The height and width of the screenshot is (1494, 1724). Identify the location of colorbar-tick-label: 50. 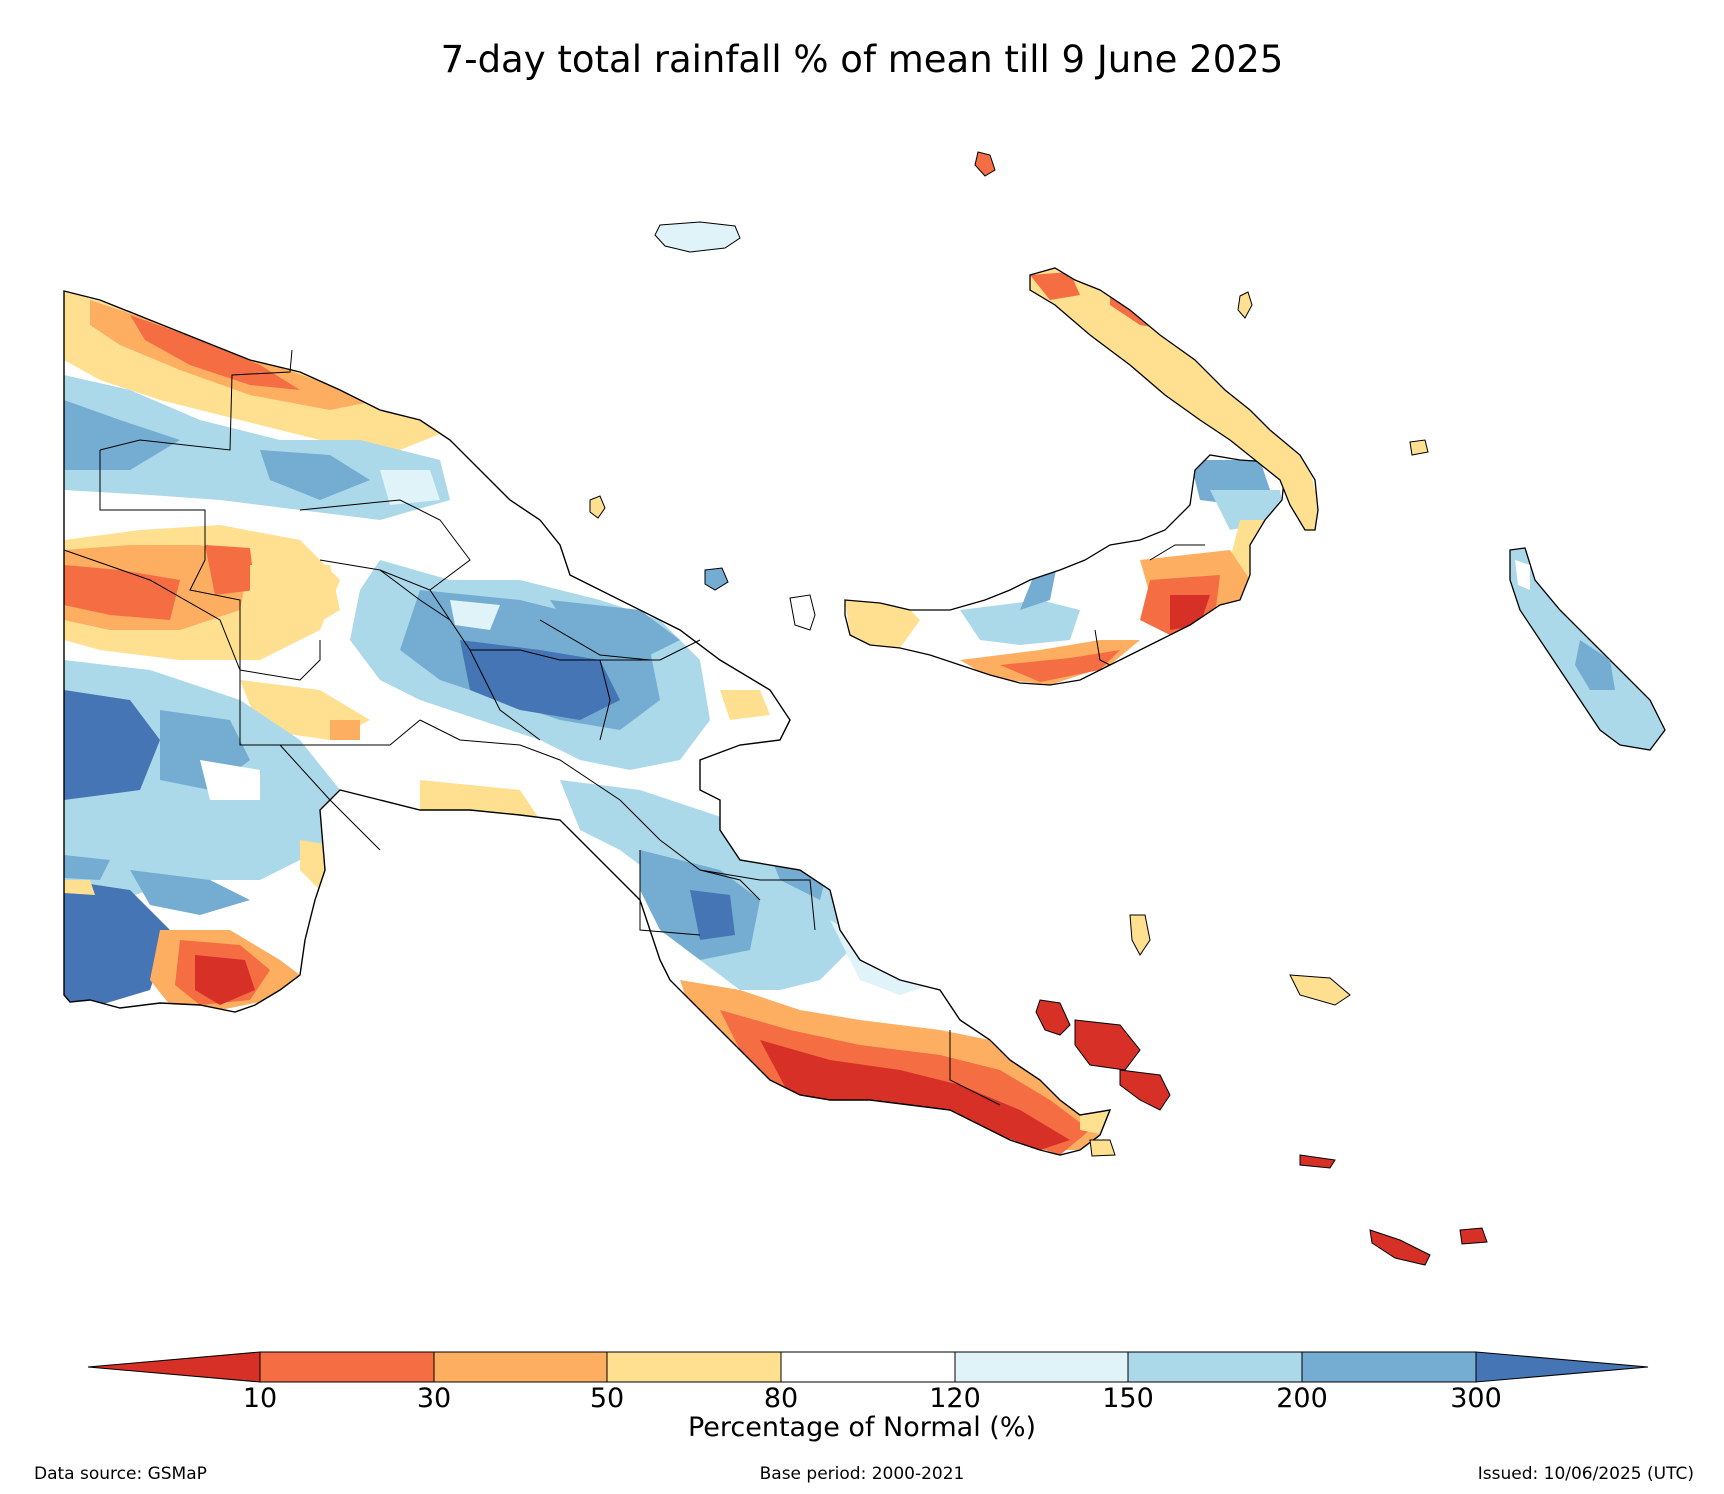
(607, 1398).